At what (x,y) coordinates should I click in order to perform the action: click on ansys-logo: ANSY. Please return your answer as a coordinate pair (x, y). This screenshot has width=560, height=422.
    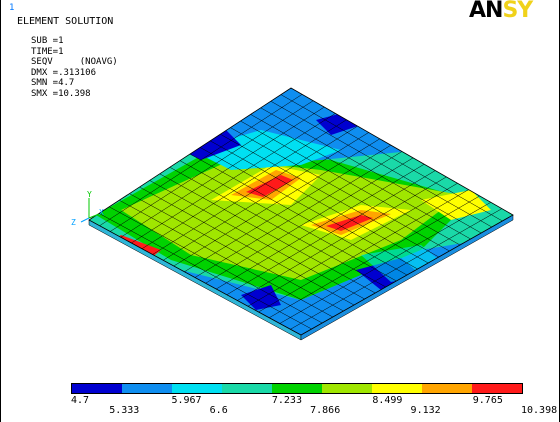
    Looking at the image, I should click on (501, 11).